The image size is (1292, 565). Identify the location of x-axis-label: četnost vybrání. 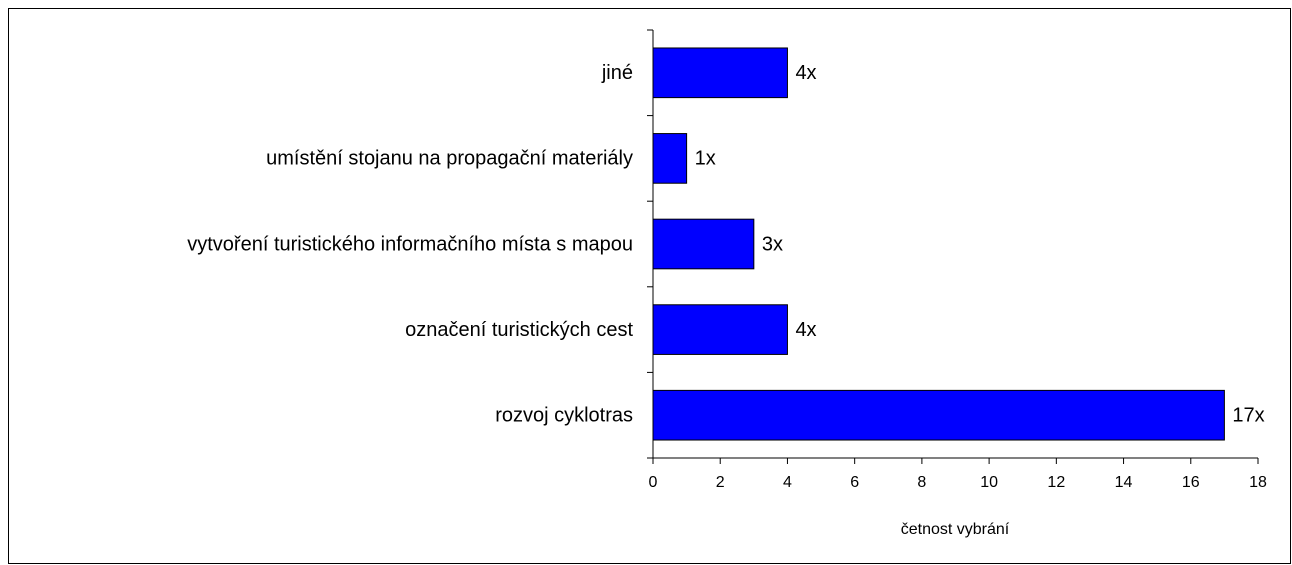
(955, 529).